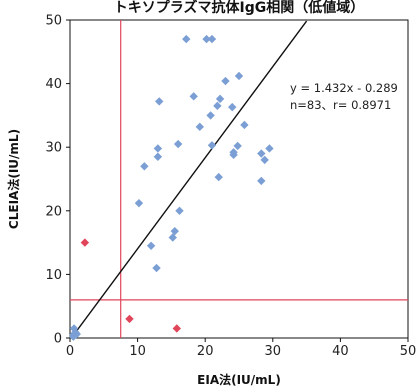  What do you see at coordinates (239, 379) in the screenshot?
I see `x-axis-label: EIA法(IU/mL)` at bounding box center [239, 379].